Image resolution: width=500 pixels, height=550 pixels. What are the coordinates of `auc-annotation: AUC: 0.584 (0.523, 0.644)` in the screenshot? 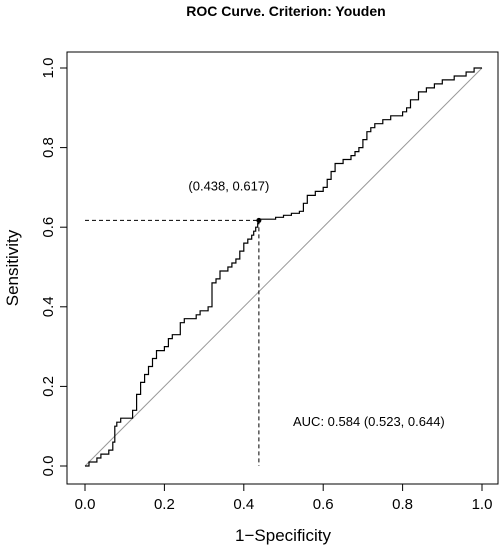 It's located at (369, 421).